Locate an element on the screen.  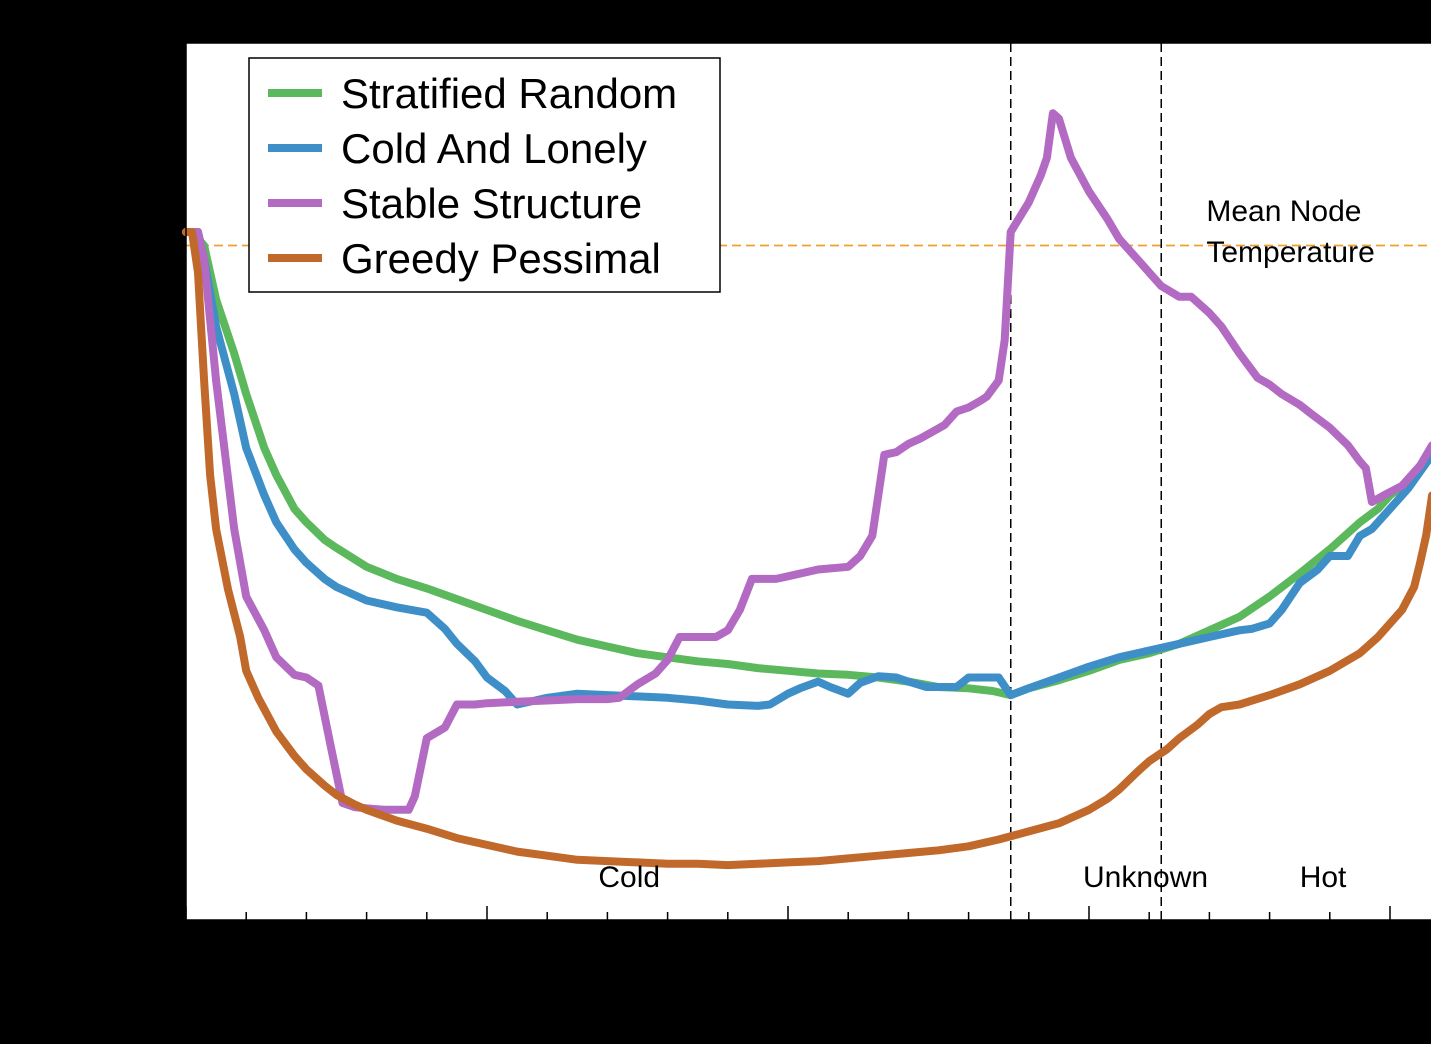
annotation-line: Hot is located at coordinates (1323, 877).